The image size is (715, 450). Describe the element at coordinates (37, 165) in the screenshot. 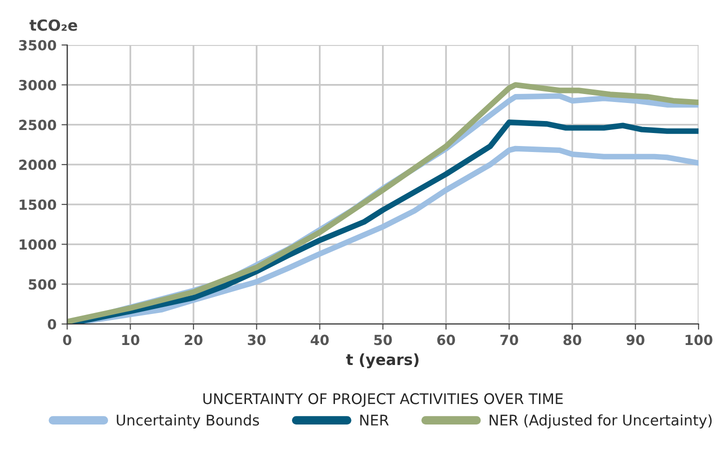

I see `y-tick-label: 2000` at that location.